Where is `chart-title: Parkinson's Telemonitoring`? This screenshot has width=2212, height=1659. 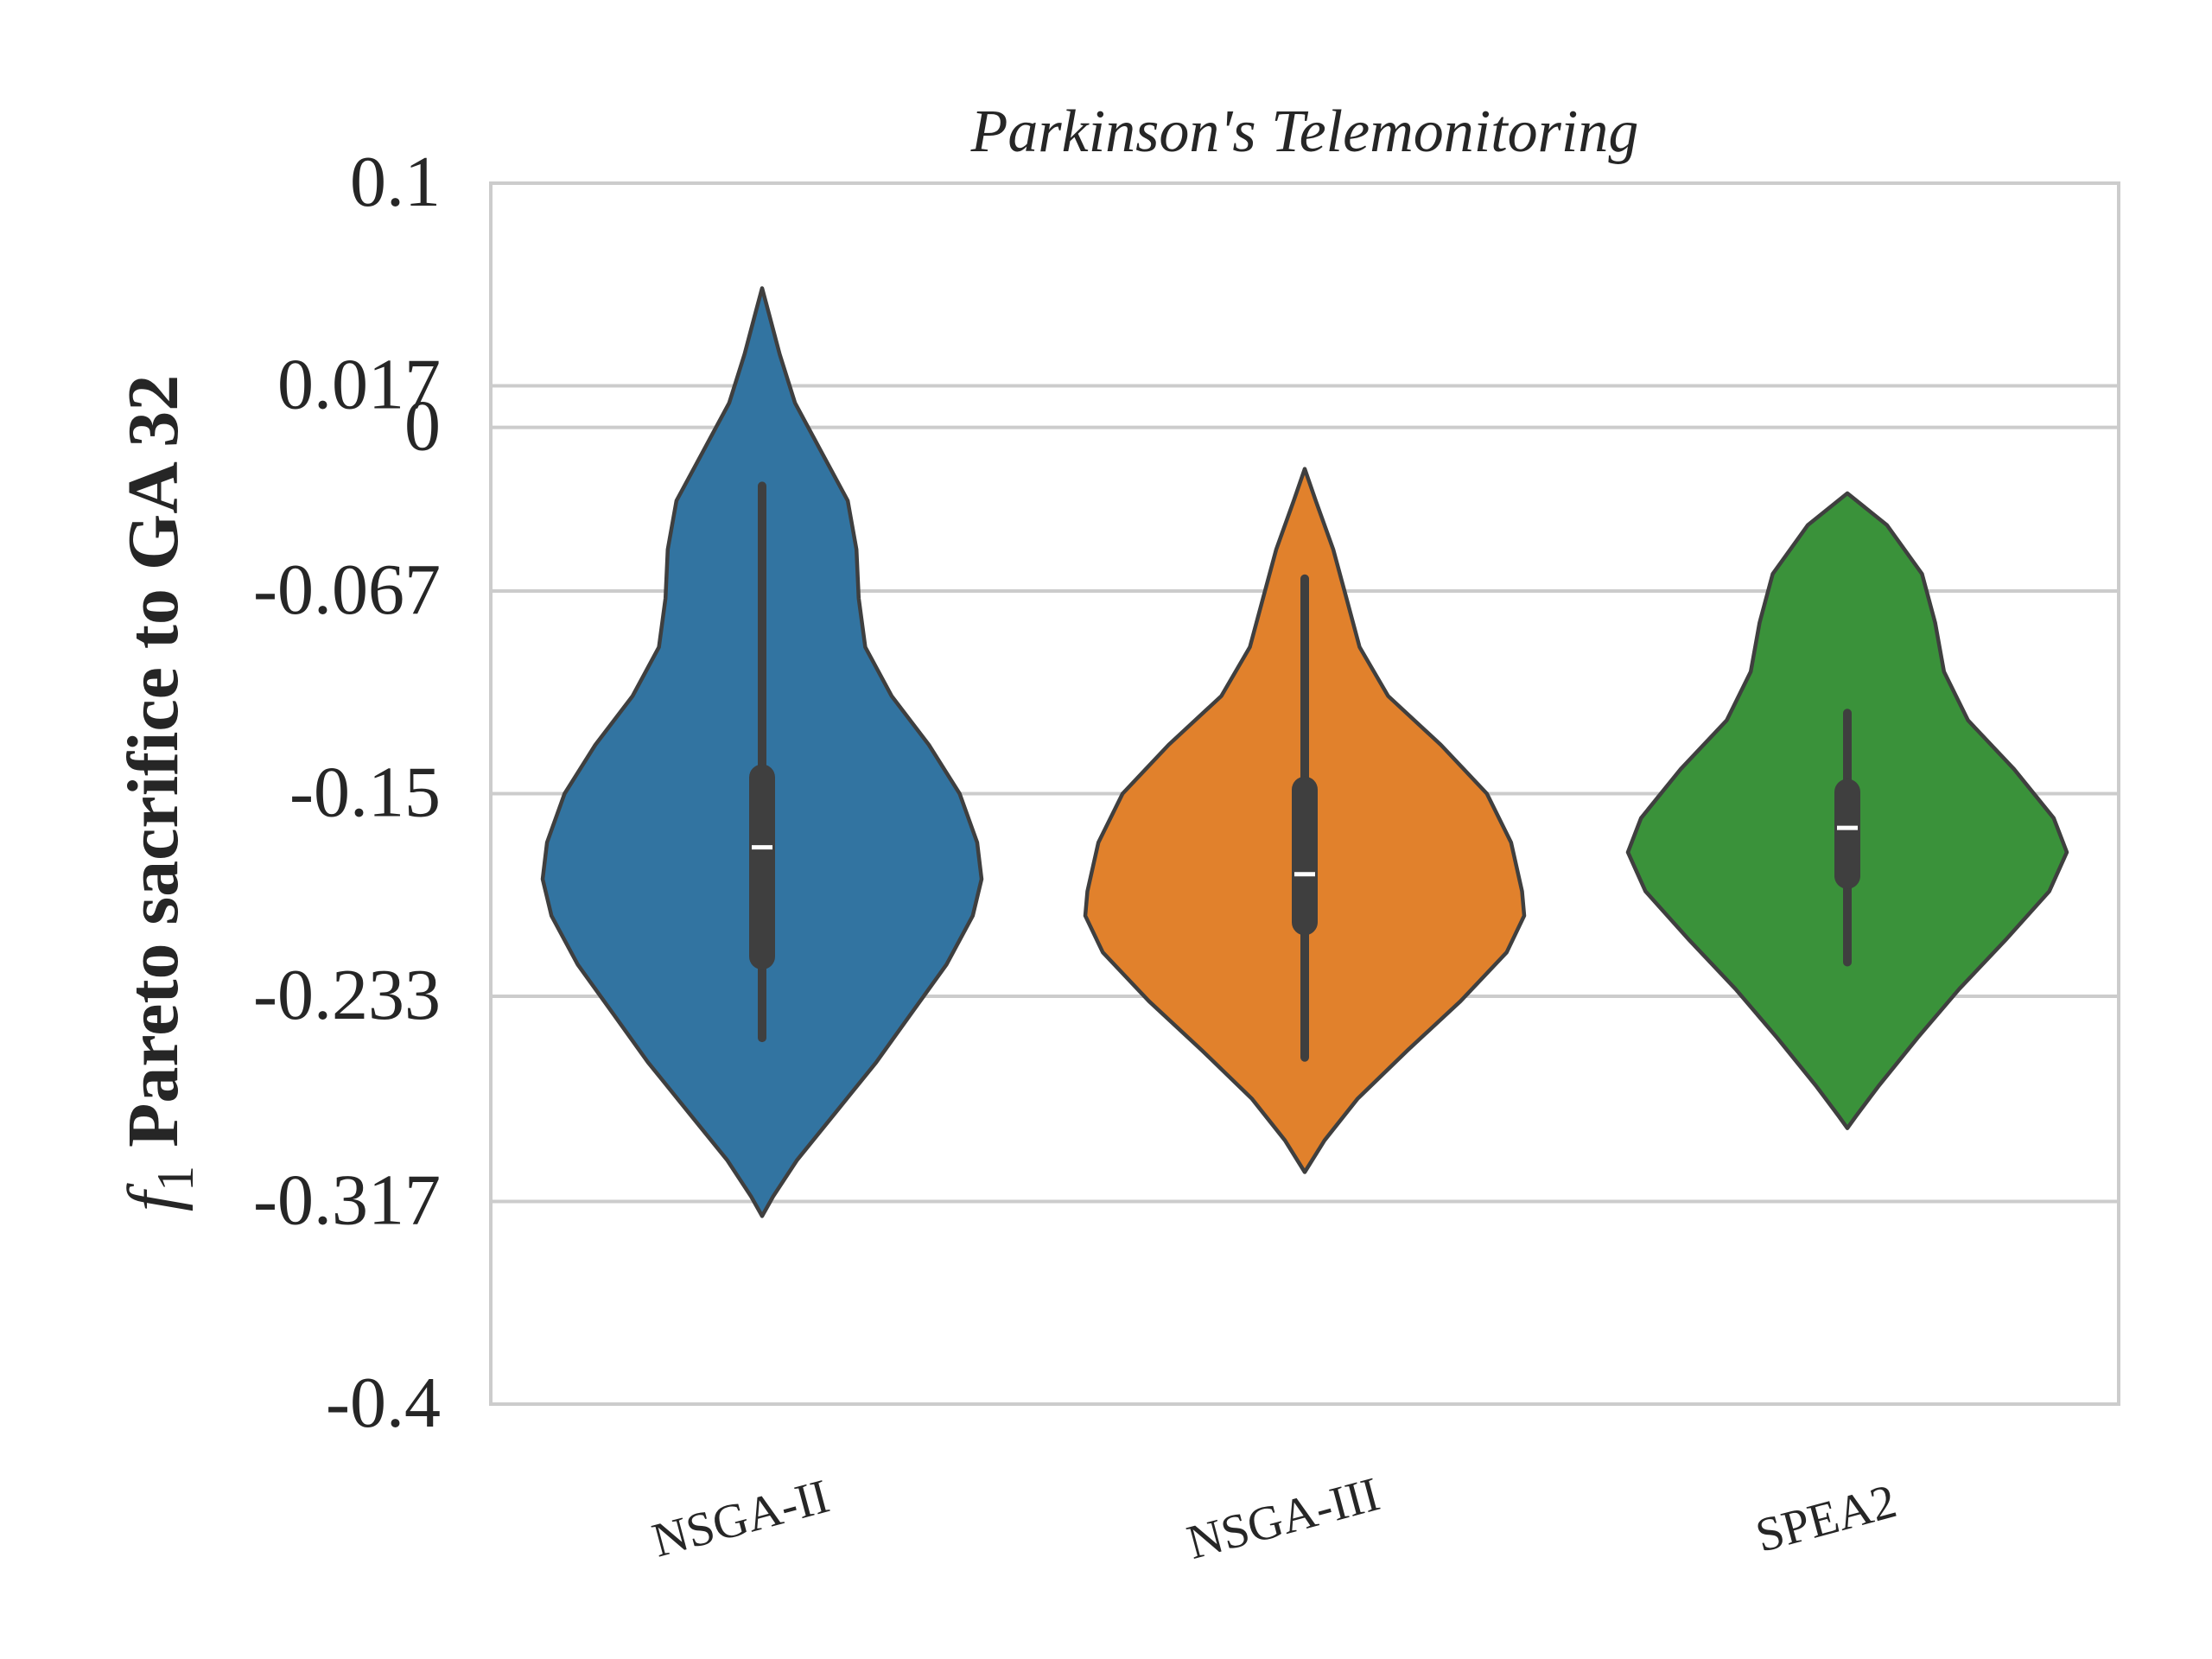 chart-title: Parkinson's Telemonitoring is located at coordinates (1304, 132).